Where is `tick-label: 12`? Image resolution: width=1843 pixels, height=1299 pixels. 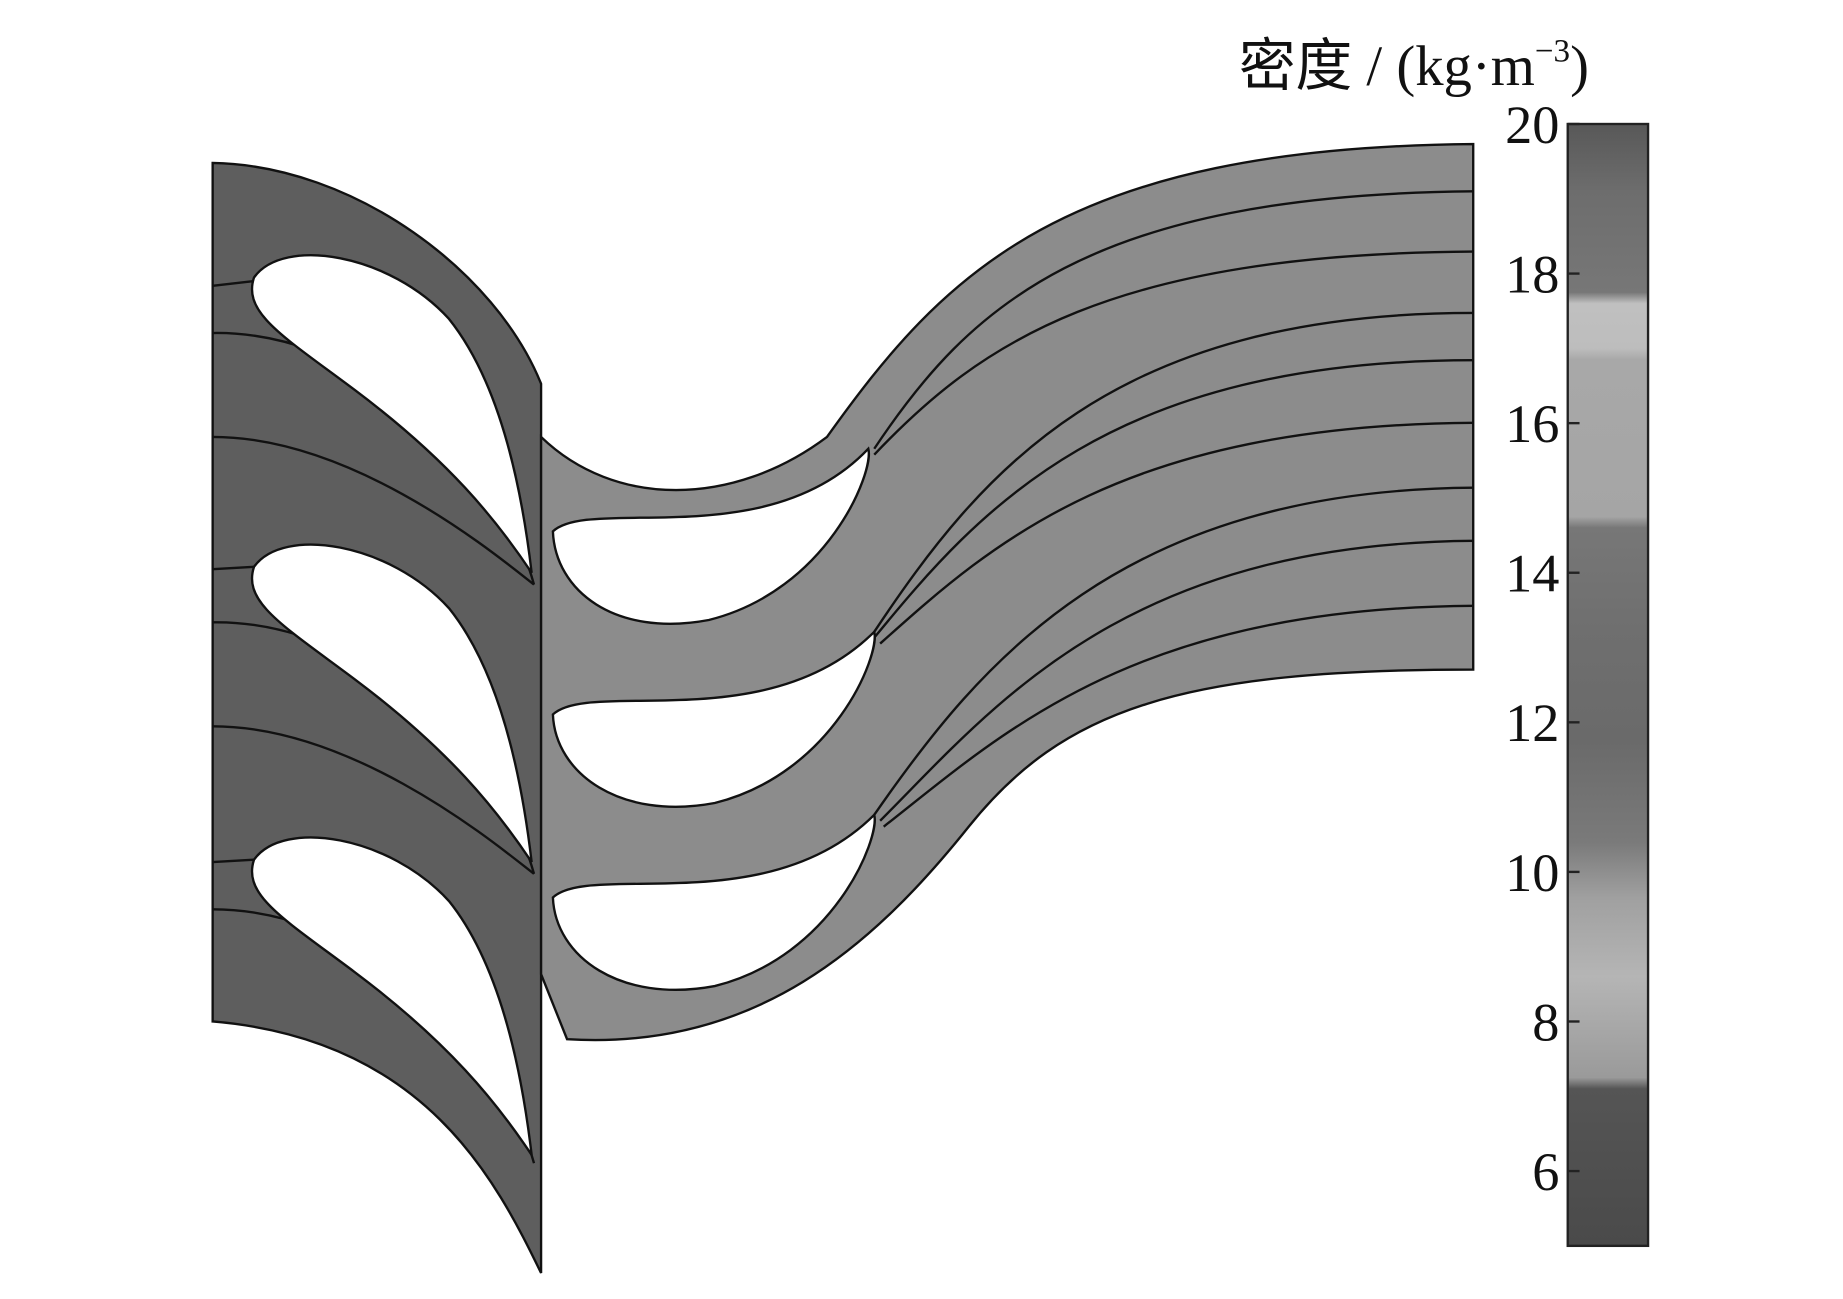
tick-label: 12 is located at coordinates (1532, 723).